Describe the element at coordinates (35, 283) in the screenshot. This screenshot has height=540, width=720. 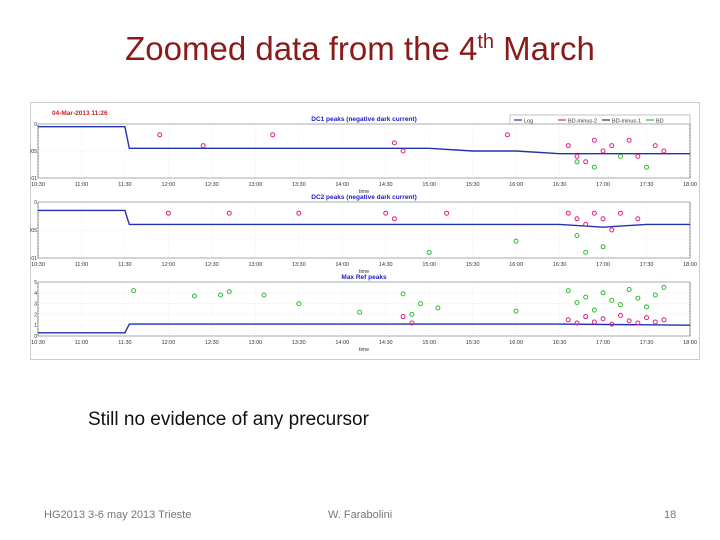
I see `y-tick-label: 5` at that location.